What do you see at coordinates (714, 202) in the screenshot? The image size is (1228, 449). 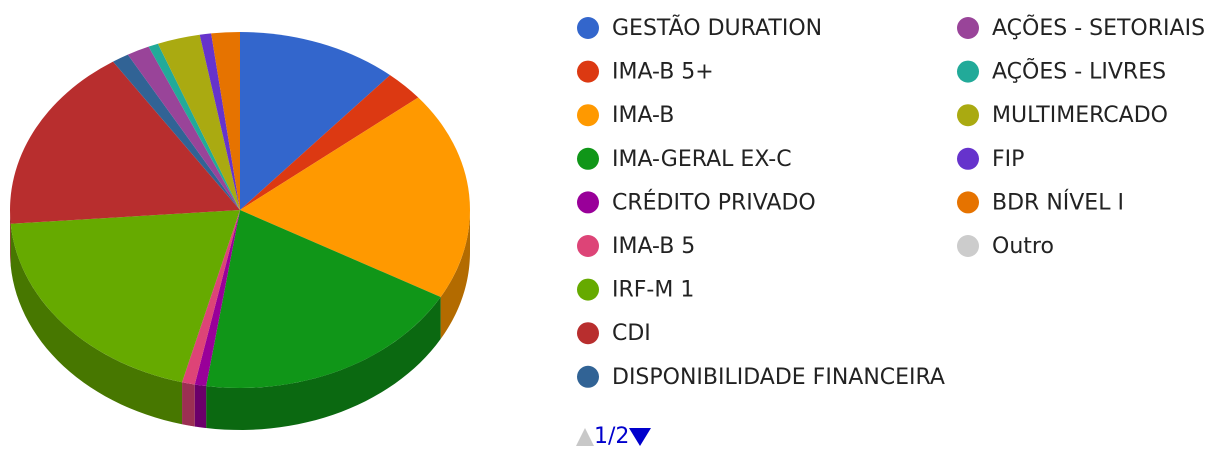 I see `legend-label: CRÉDITO PRIVADO` at bounding box center [714, 202].